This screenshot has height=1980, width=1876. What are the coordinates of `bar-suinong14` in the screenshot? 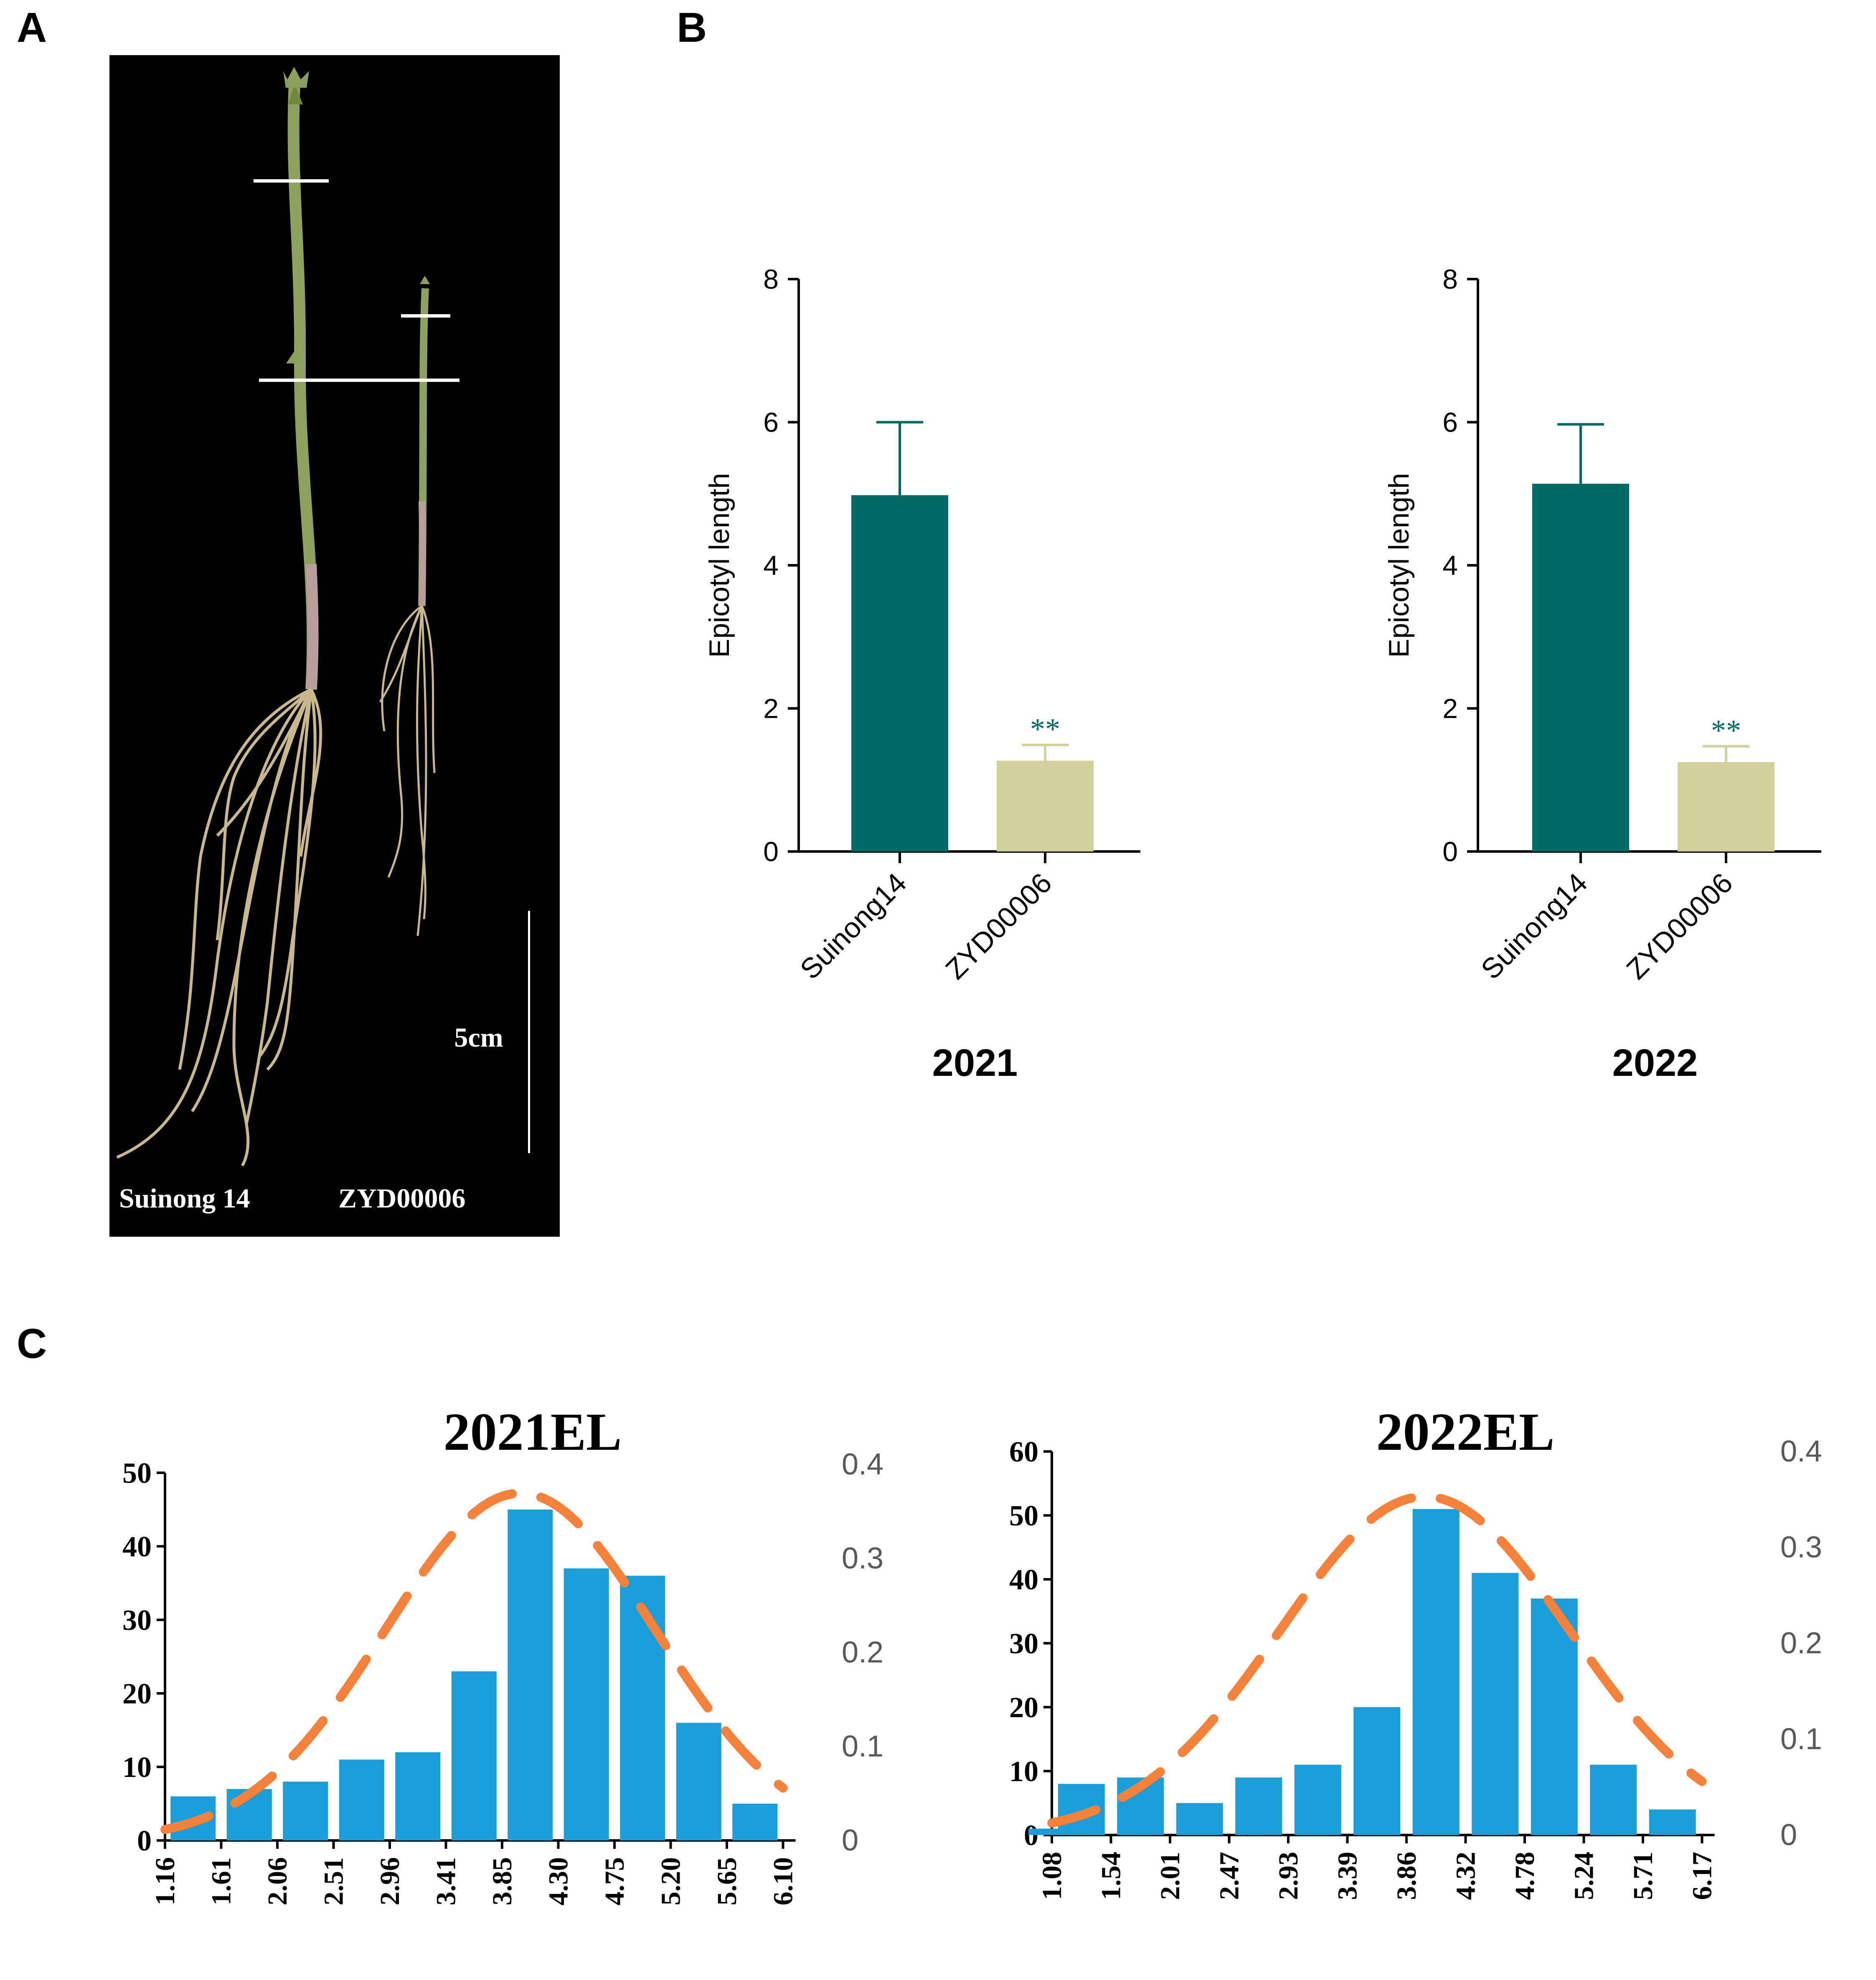 It's located at (1580, 667).